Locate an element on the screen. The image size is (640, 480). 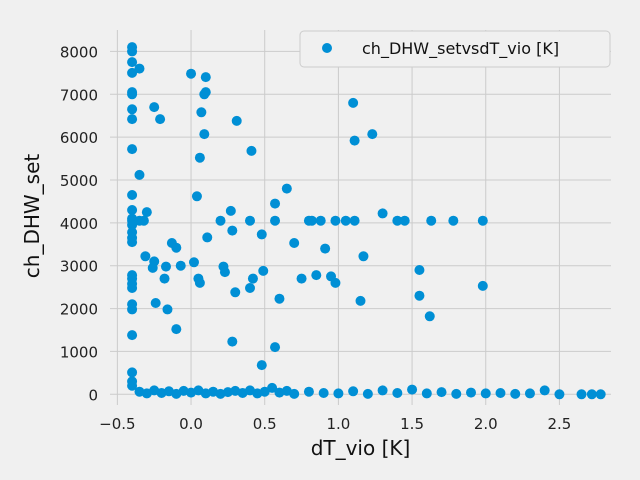
x-tick-label: 2.0 is located at coordinates (486, 424).